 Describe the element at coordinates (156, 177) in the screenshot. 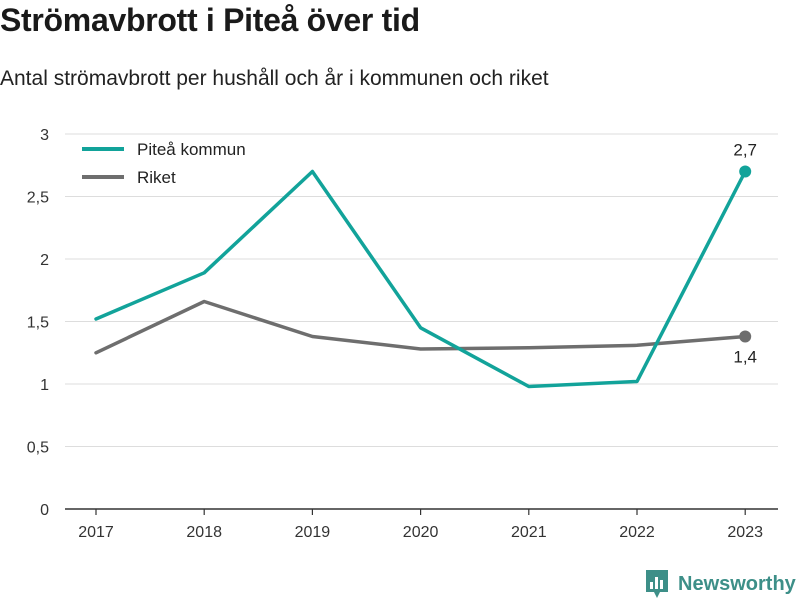

I see `legend-label: Riket` at that location.